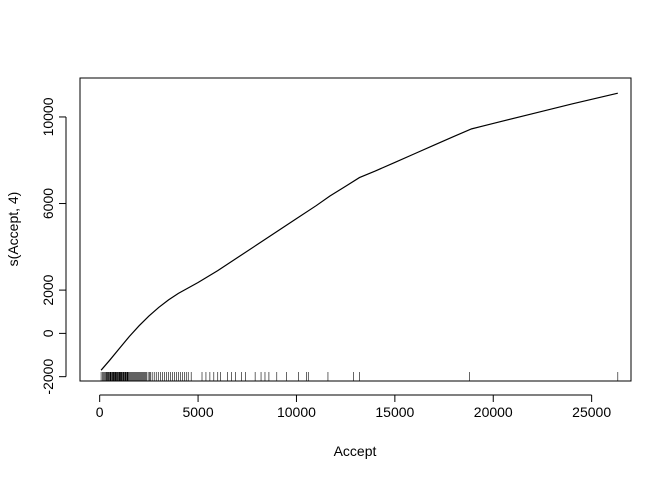  What do you see at coordinates (591, 412) in the screenshot?
I see `x-tick-label: 25000` at bounding box center [591, 412].